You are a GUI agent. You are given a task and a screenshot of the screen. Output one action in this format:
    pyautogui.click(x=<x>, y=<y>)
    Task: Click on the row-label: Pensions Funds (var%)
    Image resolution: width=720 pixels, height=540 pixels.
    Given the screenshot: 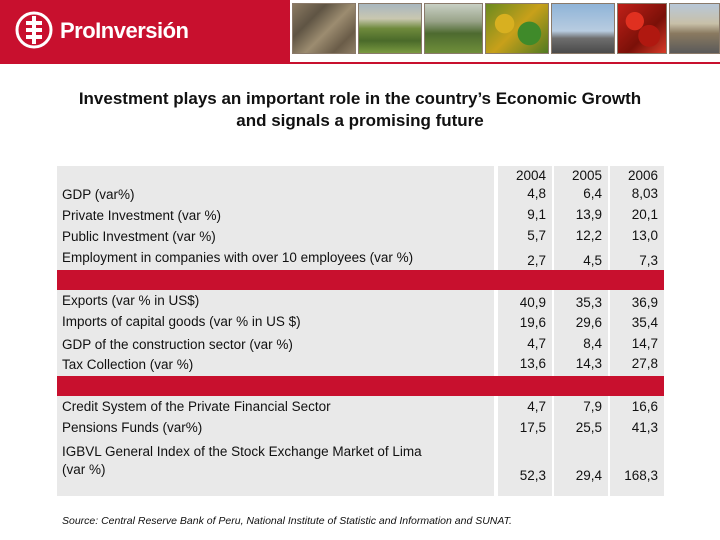 What is the action you would take?
    pyautogui.click(x=132, y=427)
    